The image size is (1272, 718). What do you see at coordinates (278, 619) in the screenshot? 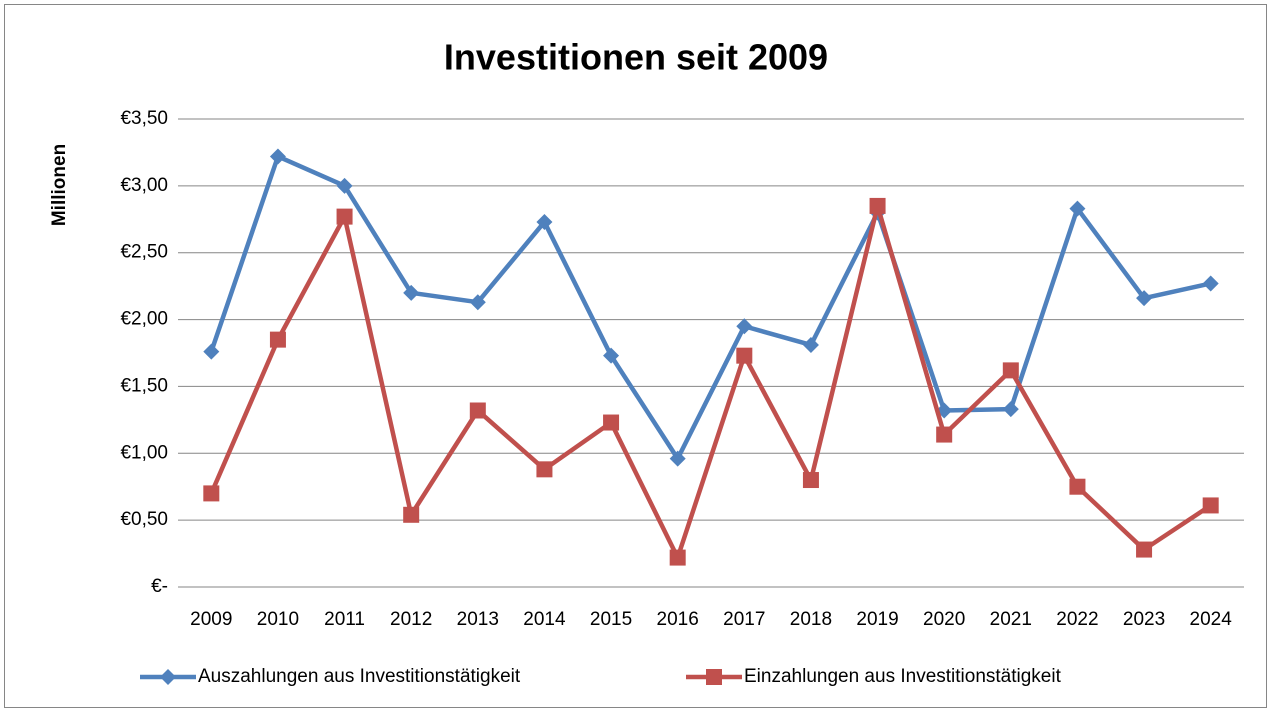
I see `x-tick-label: 2010` at bounding box center [278, 619].